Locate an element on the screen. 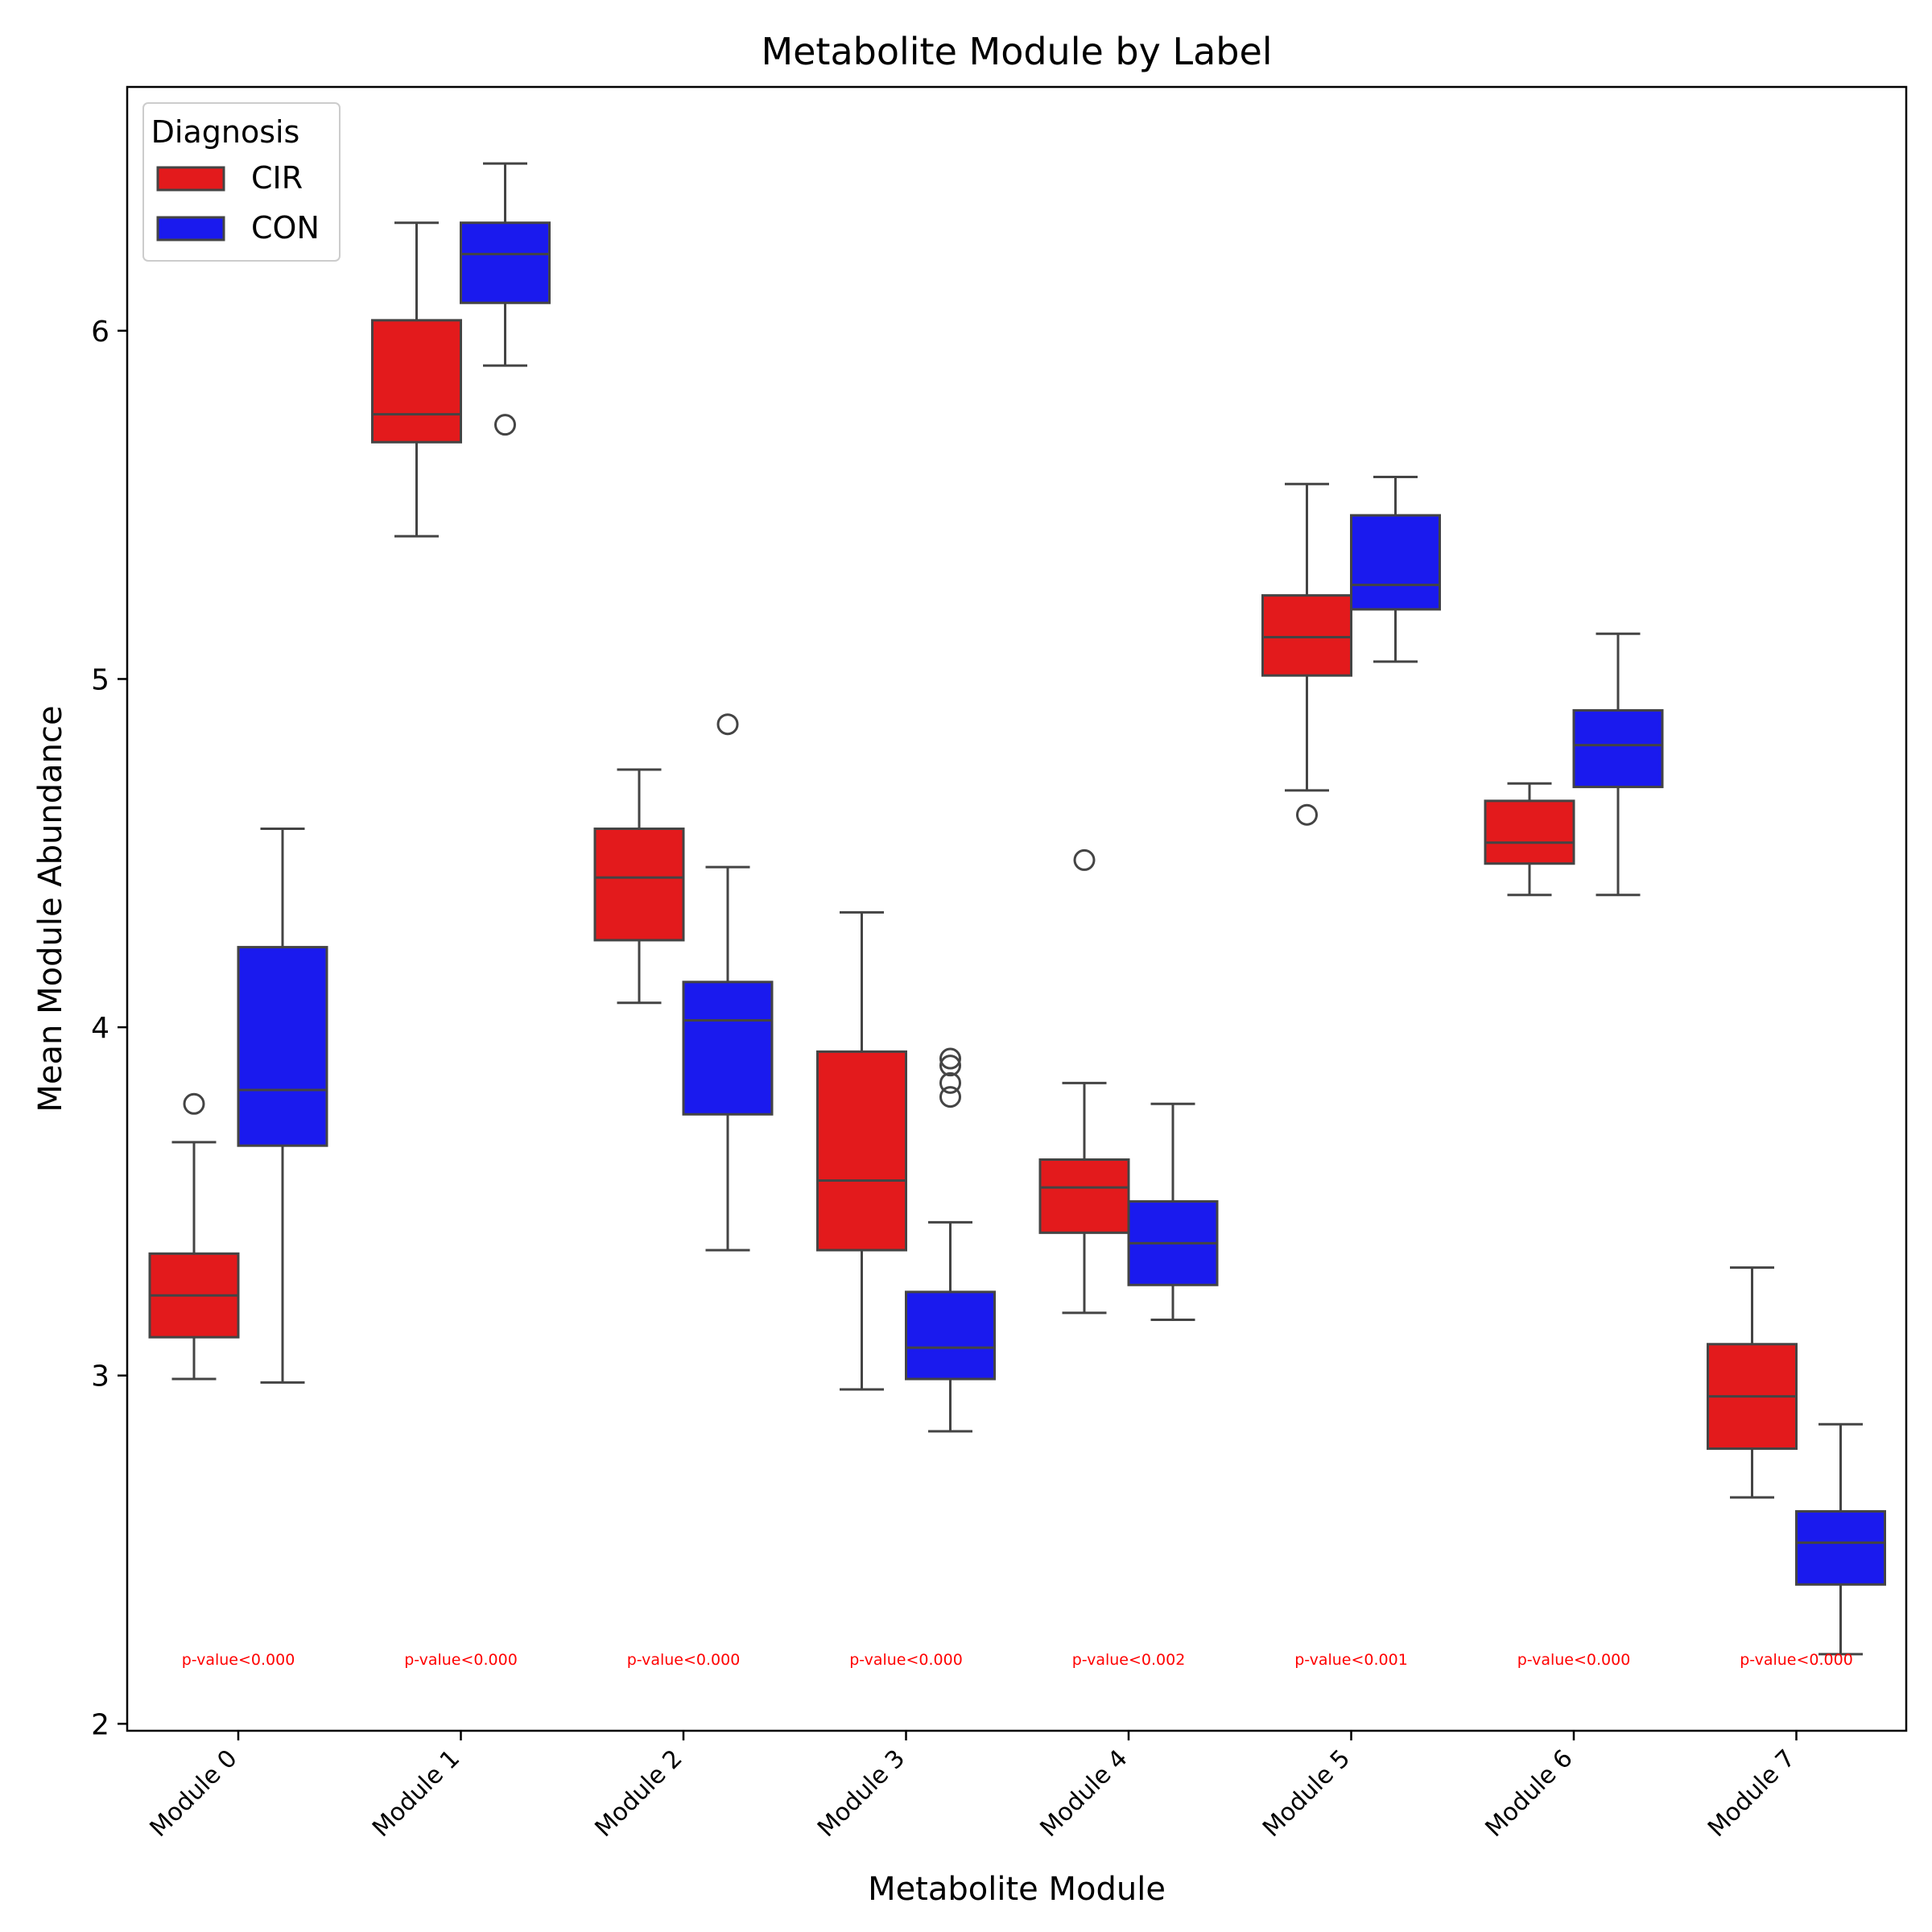  legend-label-con: CON is located at coordinates (285, 228).